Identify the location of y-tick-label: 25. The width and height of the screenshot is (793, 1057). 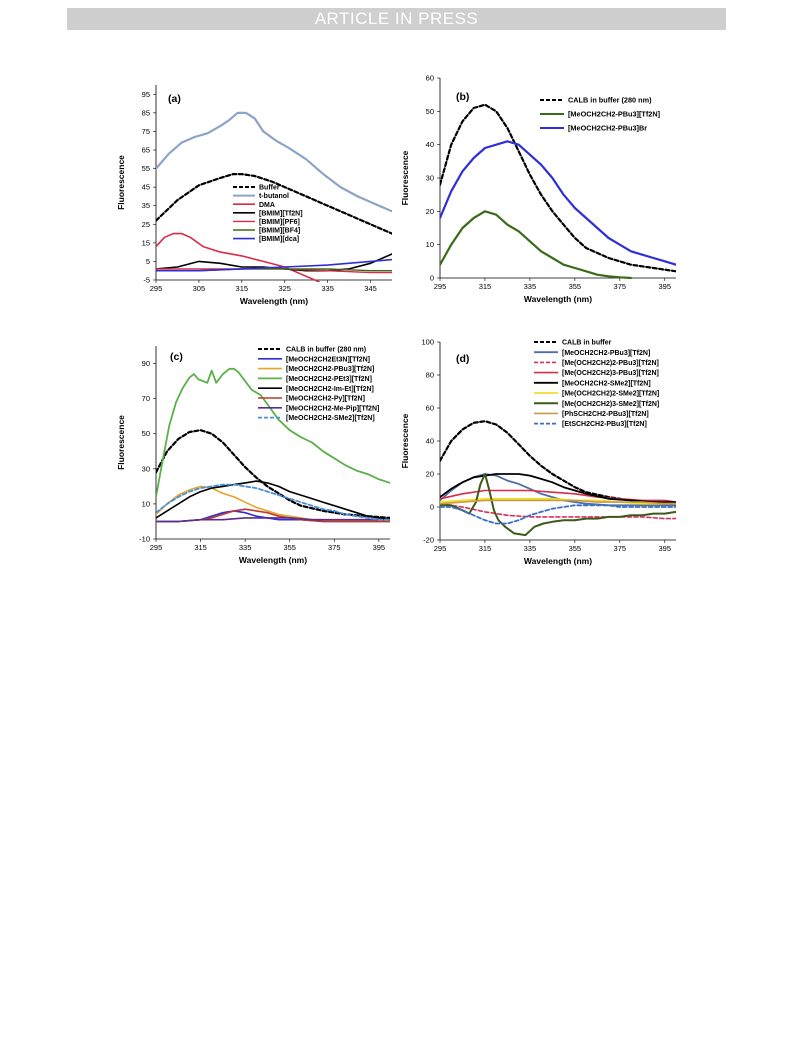
(146, 224).